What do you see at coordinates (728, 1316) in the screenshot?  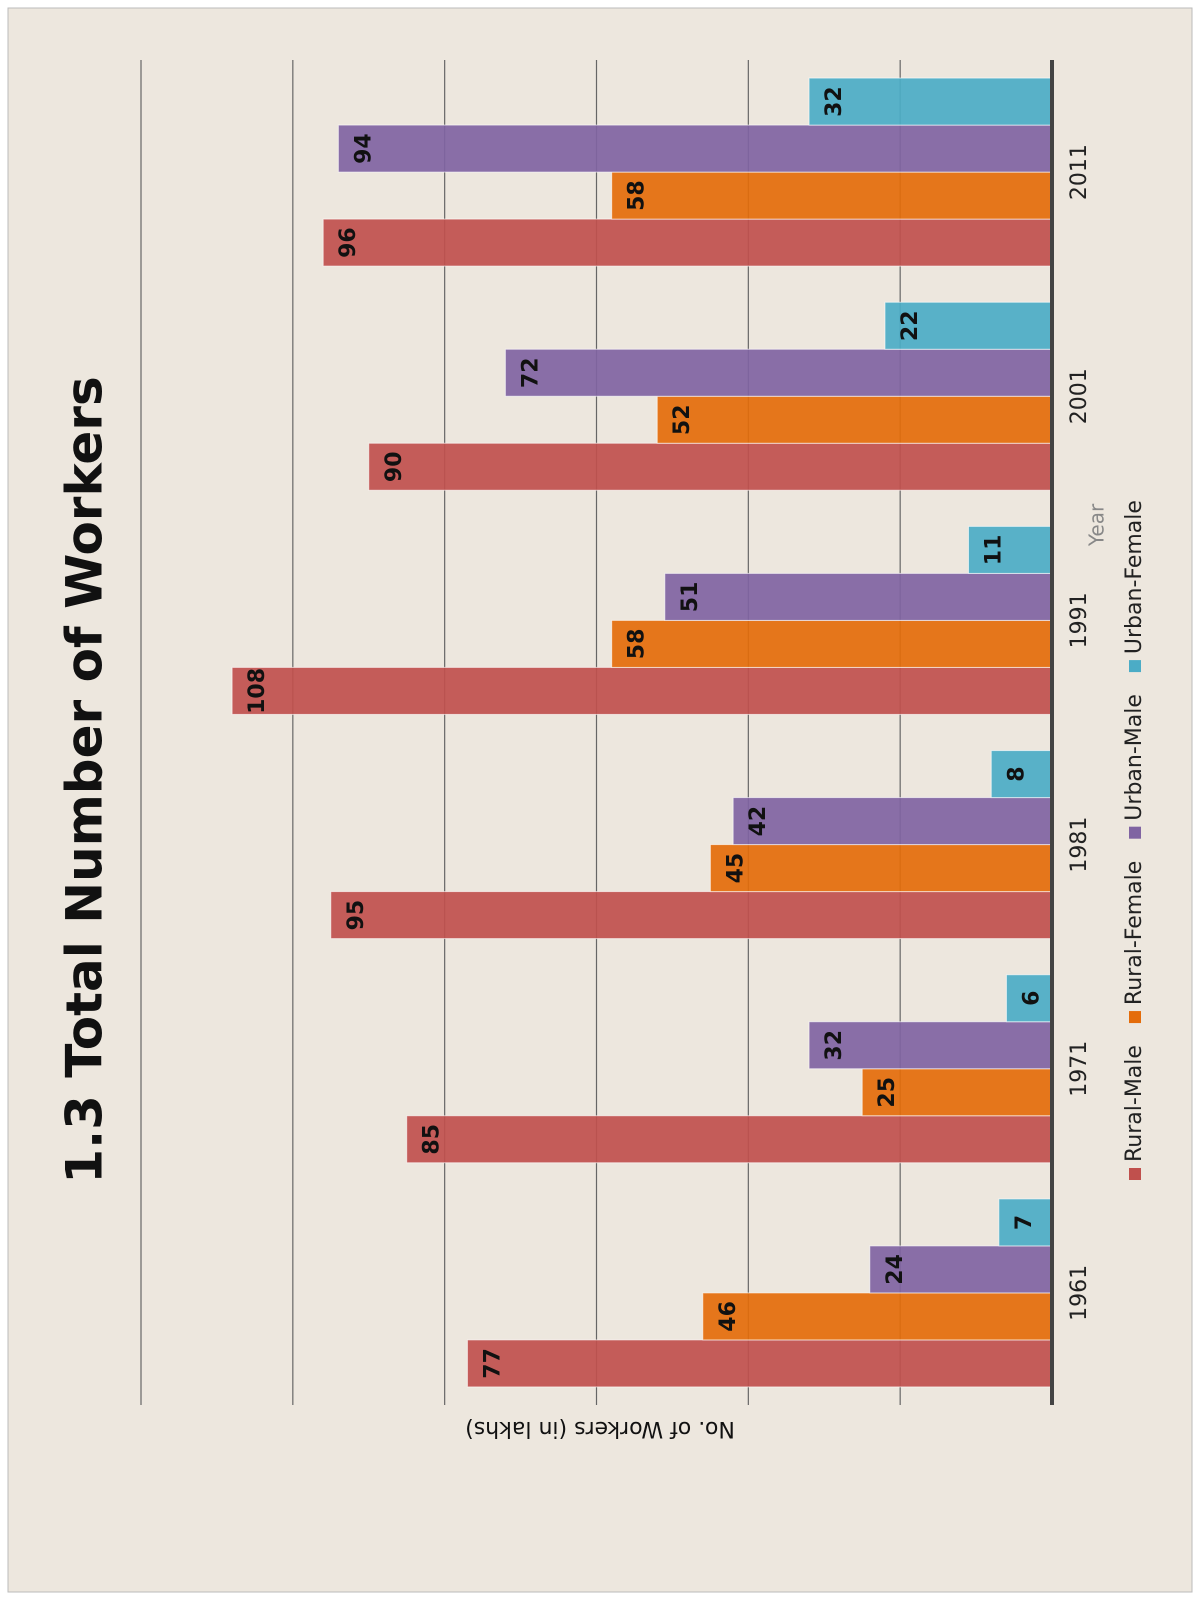 I see `value-label: 46` at bounding box center [728, 1316].